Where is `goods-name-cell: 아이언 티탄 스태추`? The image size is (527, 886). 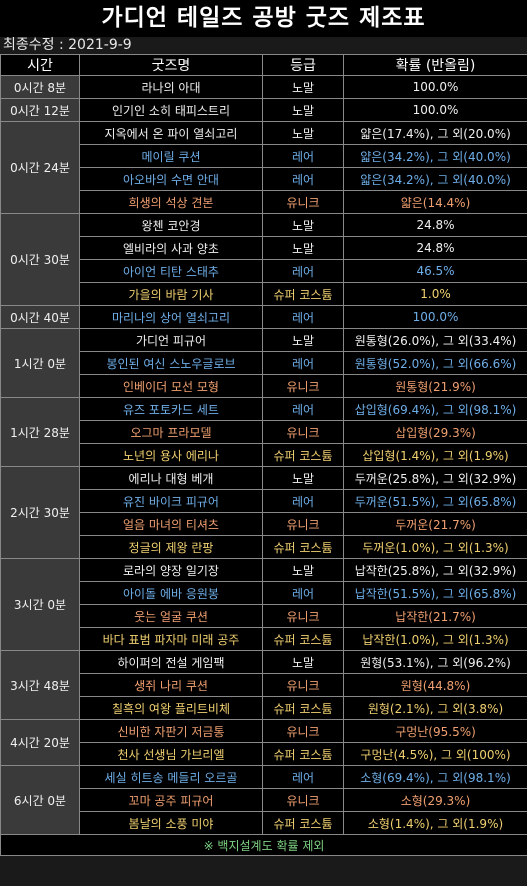 goods-name-cell: 아이언 티탄 스태추 is located at coordinates (171, 271).